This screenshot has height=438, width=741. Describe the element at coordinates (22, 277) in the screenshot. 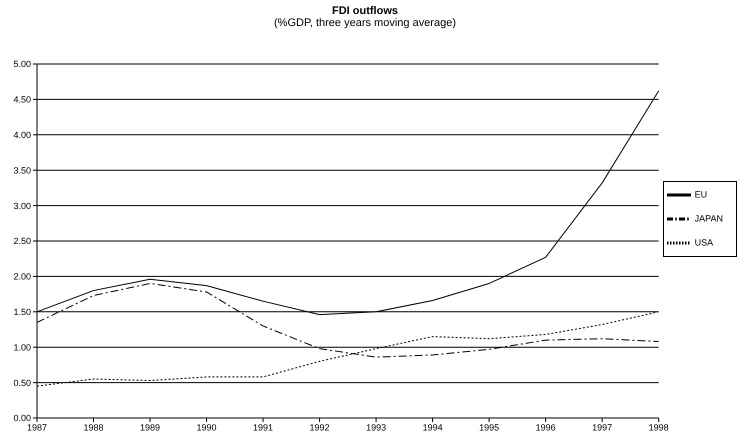

I see `y-tick-label: 2.00` at that location.